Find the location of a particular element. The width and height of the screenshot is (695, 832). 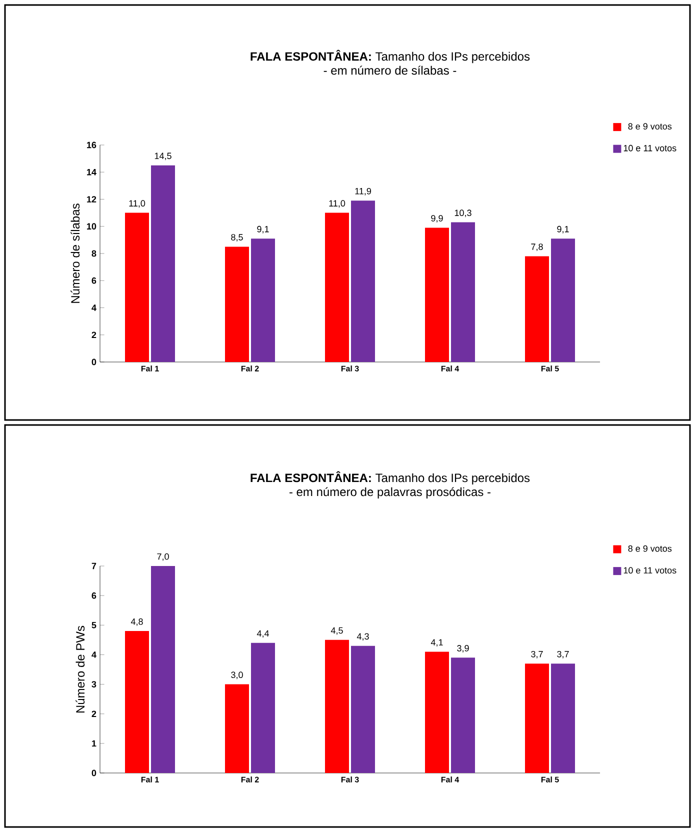

chart-subtitle: - em número de palavras prosódicas - is located at coordinates (389, 493).